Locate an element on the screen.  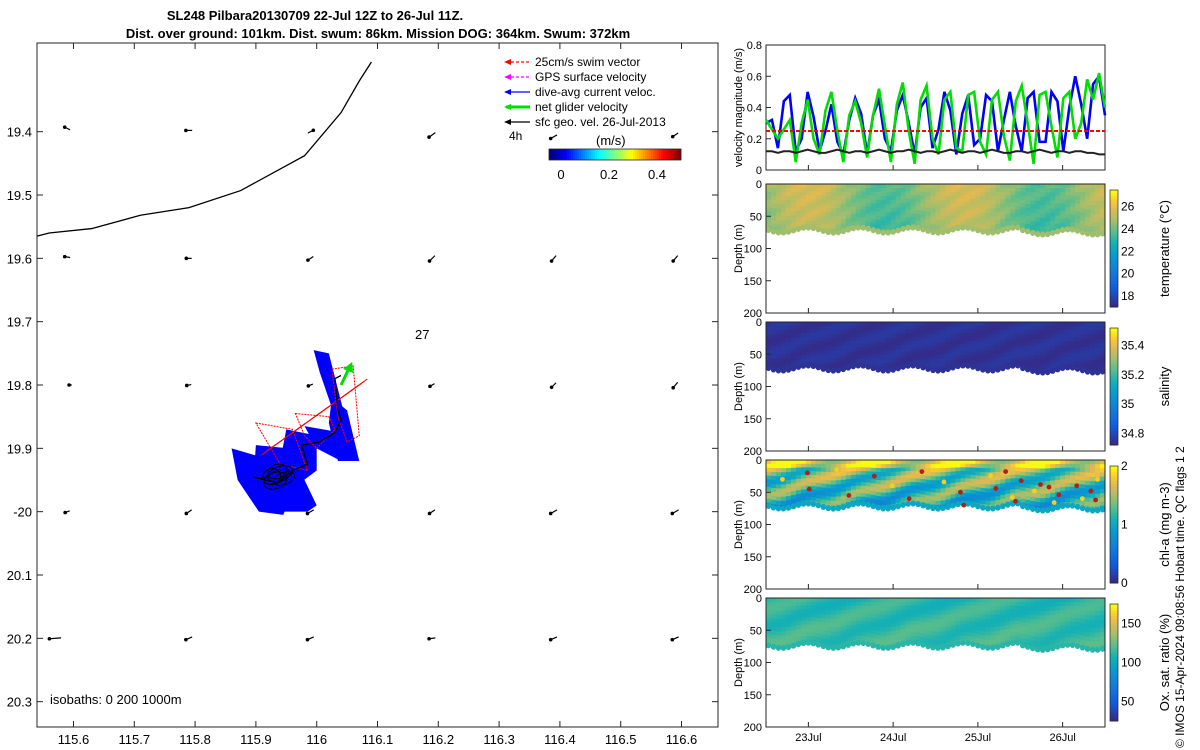
colorbar-cell is located at coordinates (664, 154).